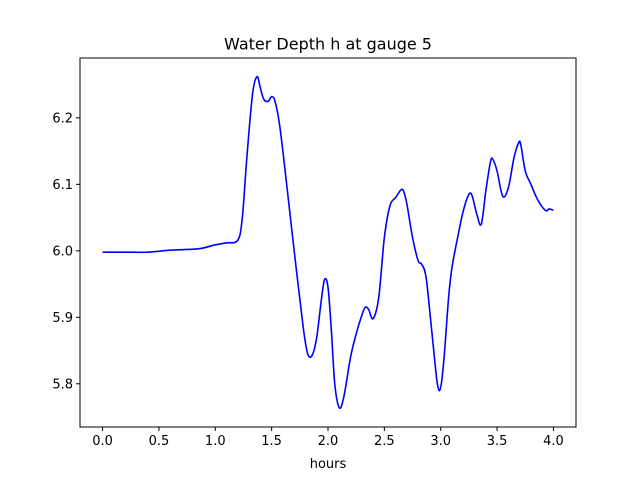  I want to click on y-tick-label: 5.9, so click(62, 318).